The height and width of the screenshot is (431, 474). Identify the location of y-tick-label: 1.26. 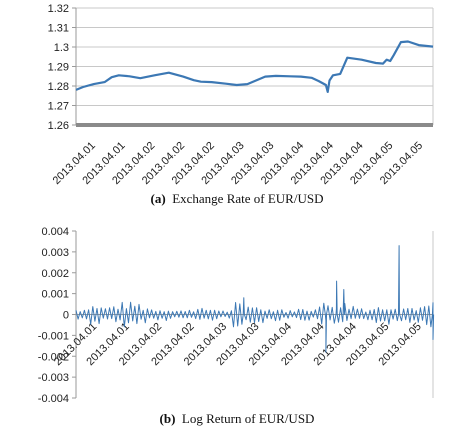
(58, 126).